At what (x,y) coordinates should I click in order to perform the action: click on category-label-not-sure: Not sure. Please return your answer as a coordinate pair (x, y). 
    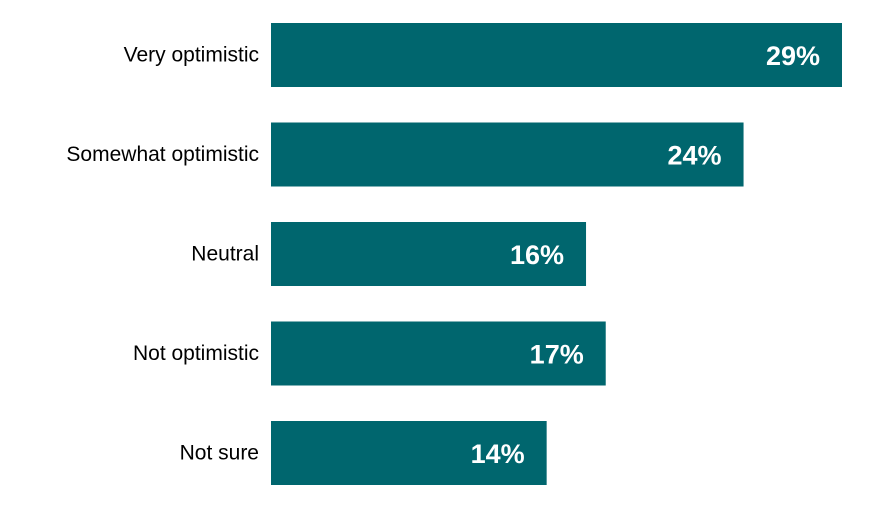
    Looking at the image, I should click on (219, 453).